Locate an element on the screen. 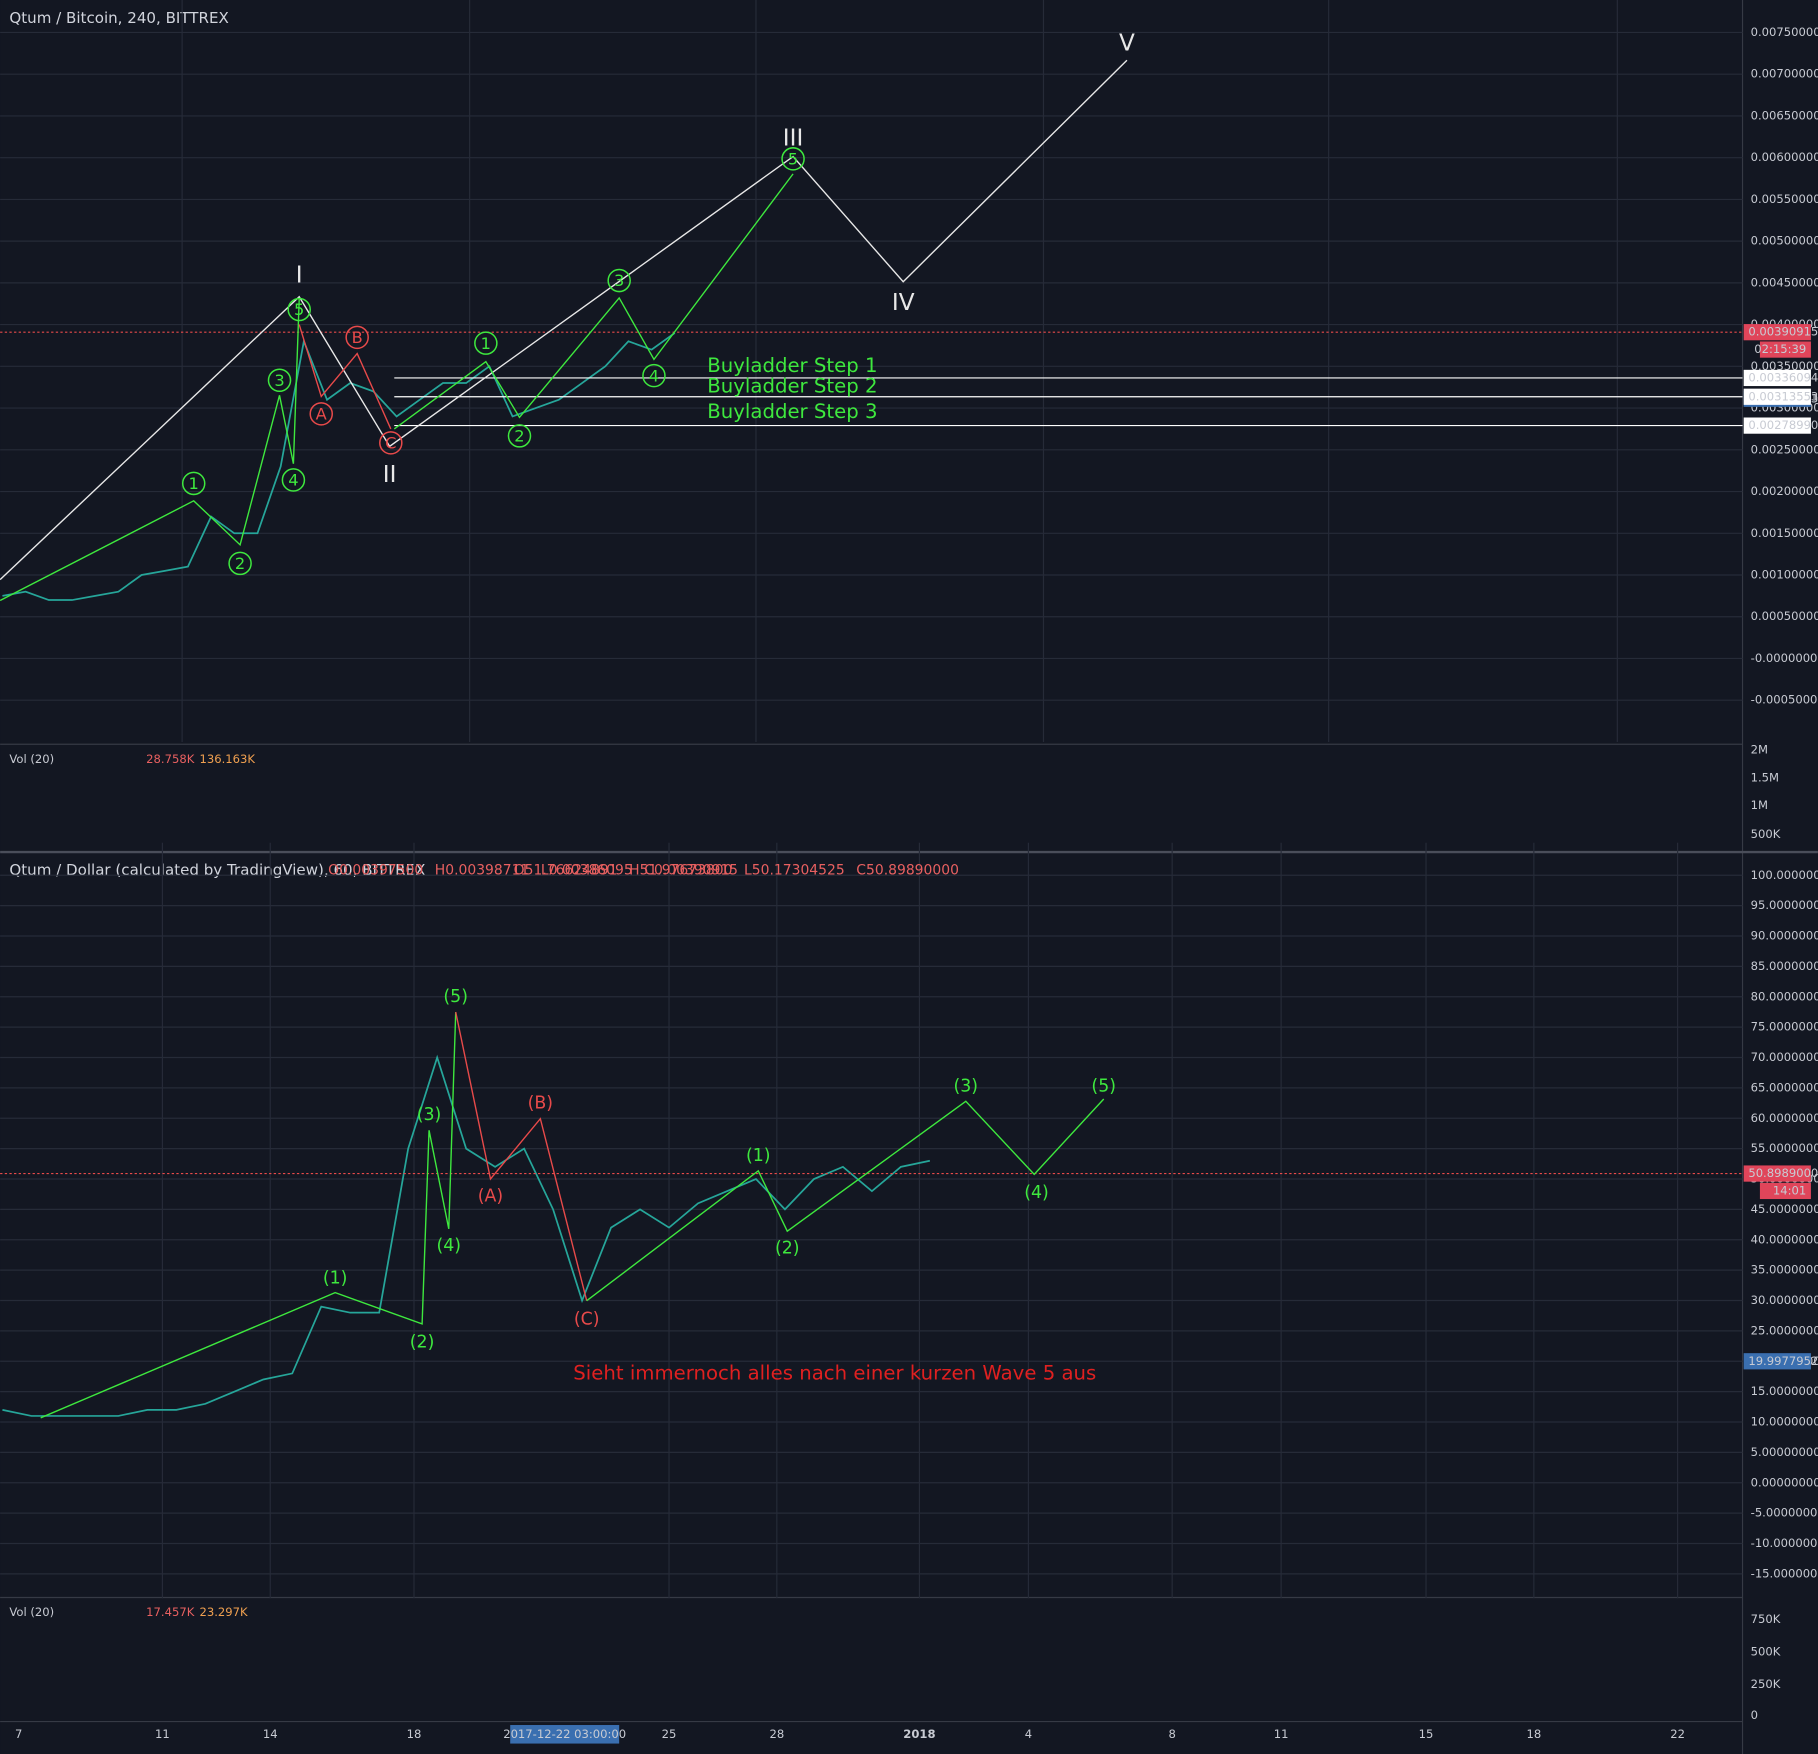 This screenshot has width=1818, height=1754. countdown: 14:01 is located at coordinates (1789, 1190).